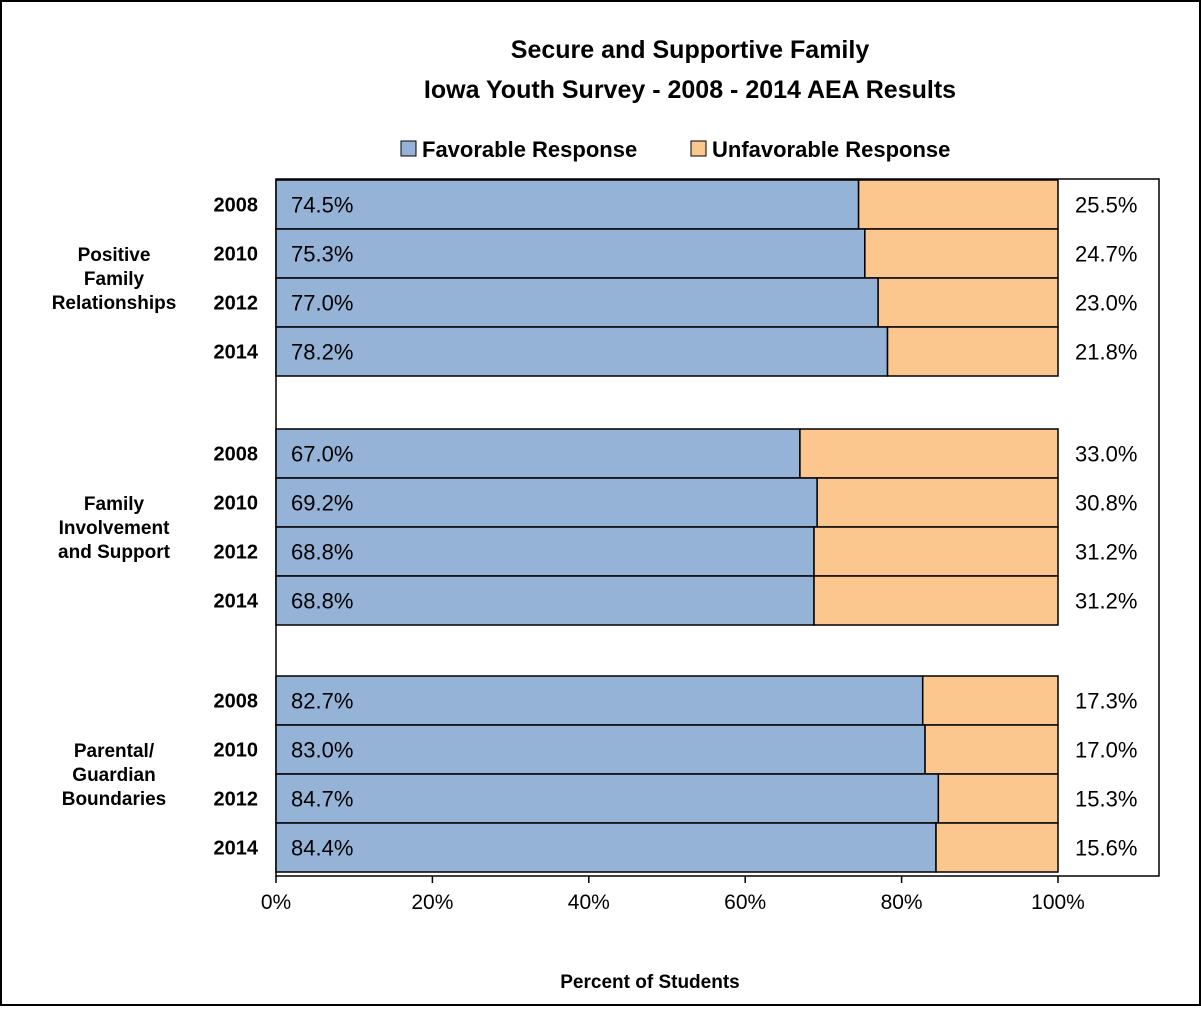 This screenshot has height=1011, width=1201. I want to click on group-label: Involvement, so click(115, 528).